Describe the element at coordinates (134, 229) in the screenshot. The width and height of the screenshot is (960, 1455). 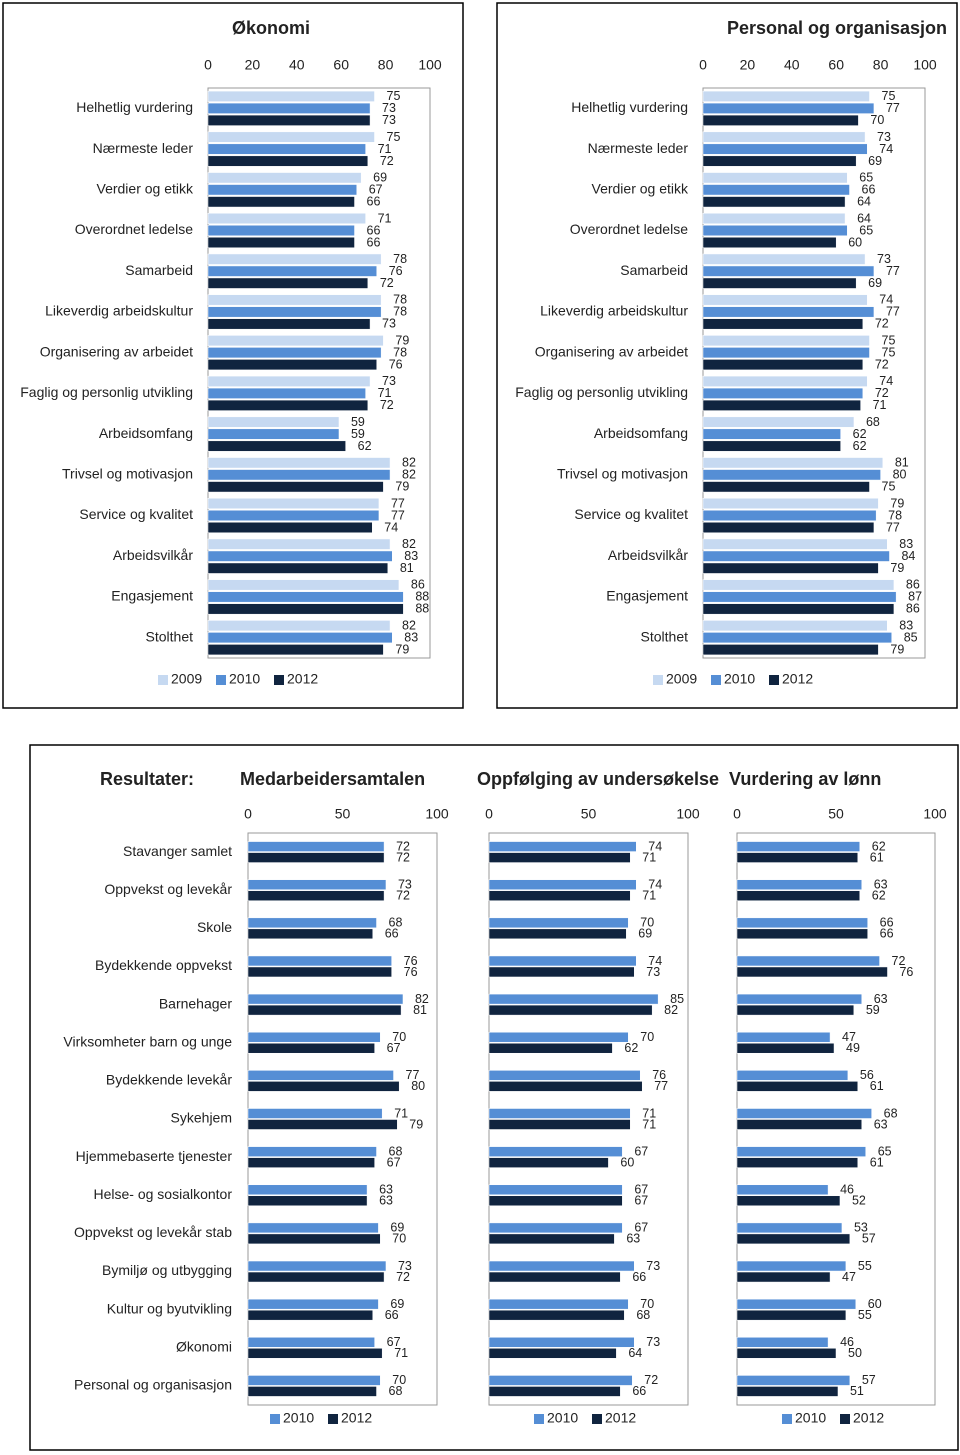
I see `category-label: Overordnet ledelse` at that location.